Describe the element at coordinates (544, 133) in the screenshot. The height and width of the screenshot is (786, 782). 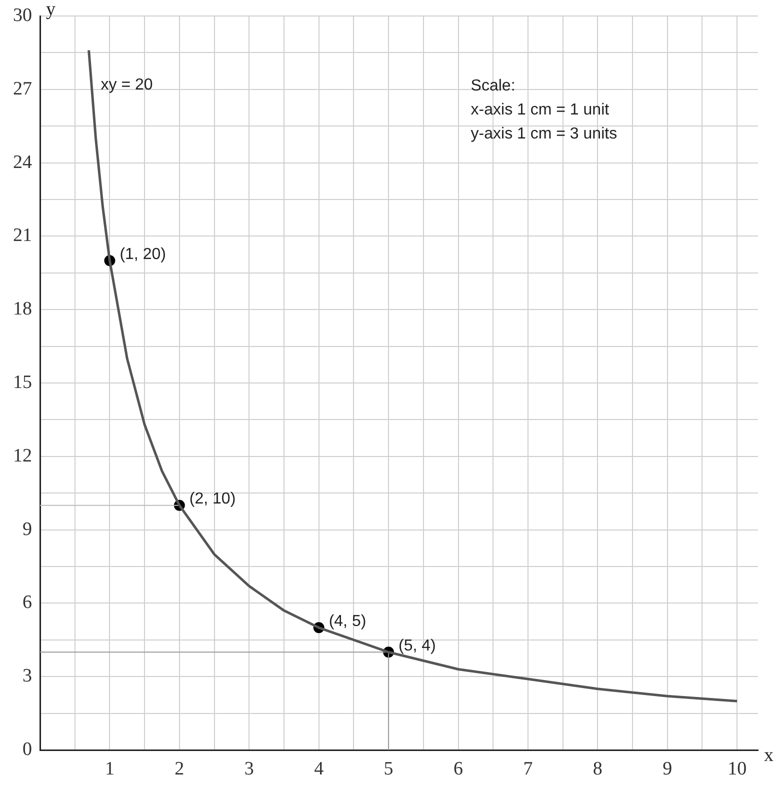
I see `annotation: y-axis 1 cm = 3 units` at that location.